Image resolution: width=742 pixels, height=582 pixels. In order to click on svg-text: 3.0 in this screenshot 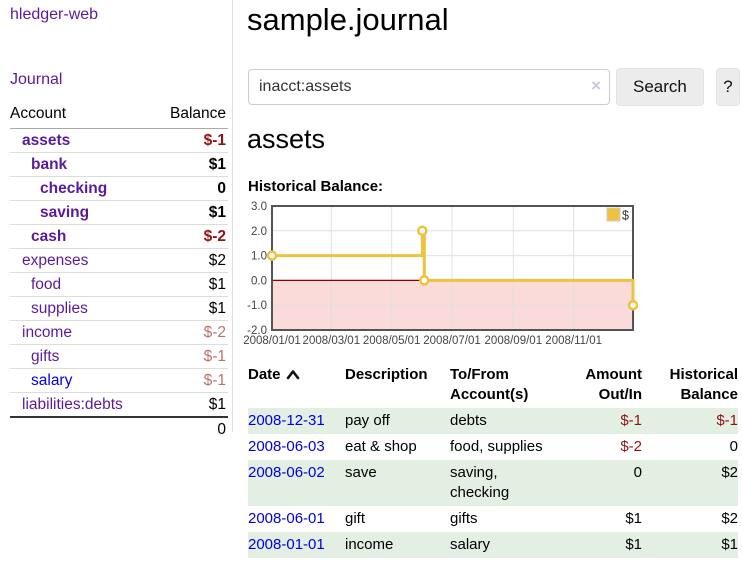, I will do `click(259, 207)`.